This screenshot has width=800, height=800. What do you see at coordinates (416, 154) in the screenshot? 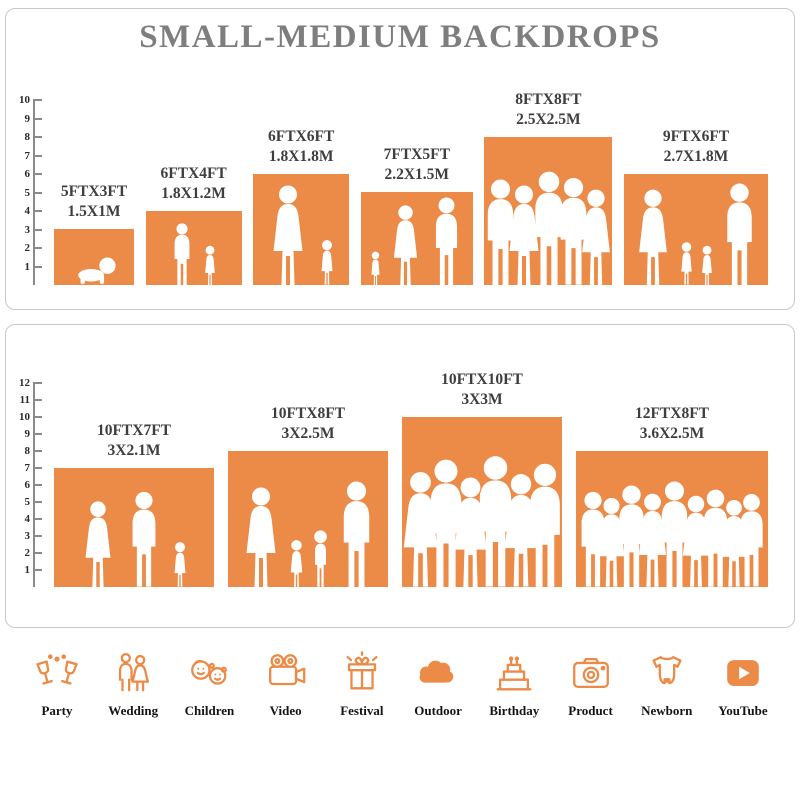
I see `size-feet: 7FTX5FT` at bounding box center [416, 154].